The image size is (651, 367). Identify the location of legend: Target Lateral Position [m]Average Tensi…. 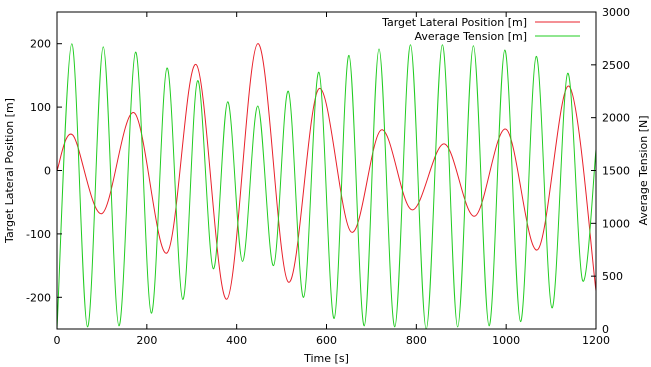
(480, 29).